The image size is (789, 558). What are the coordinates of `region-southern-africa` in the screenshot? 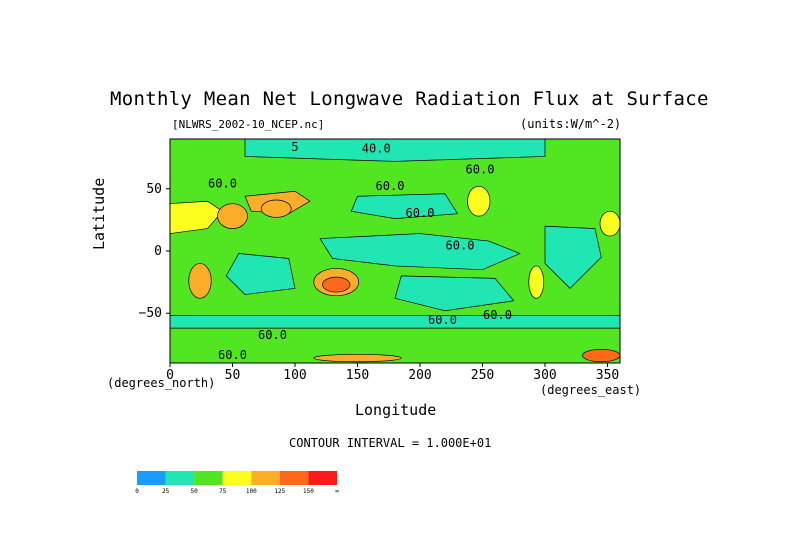 It's located at (200, 281).